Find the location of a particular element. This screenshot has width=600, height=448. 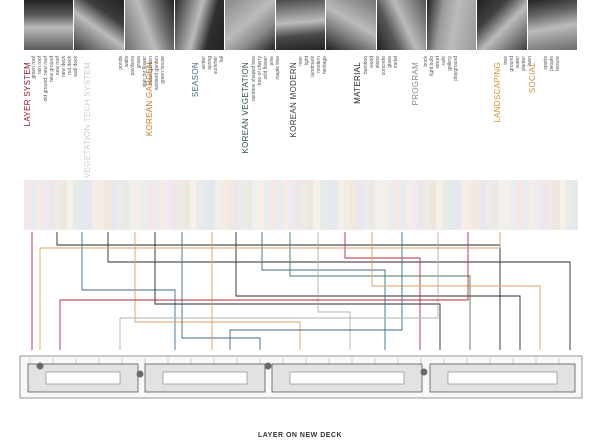

color-tone-band is located at coordinates (301, 205).